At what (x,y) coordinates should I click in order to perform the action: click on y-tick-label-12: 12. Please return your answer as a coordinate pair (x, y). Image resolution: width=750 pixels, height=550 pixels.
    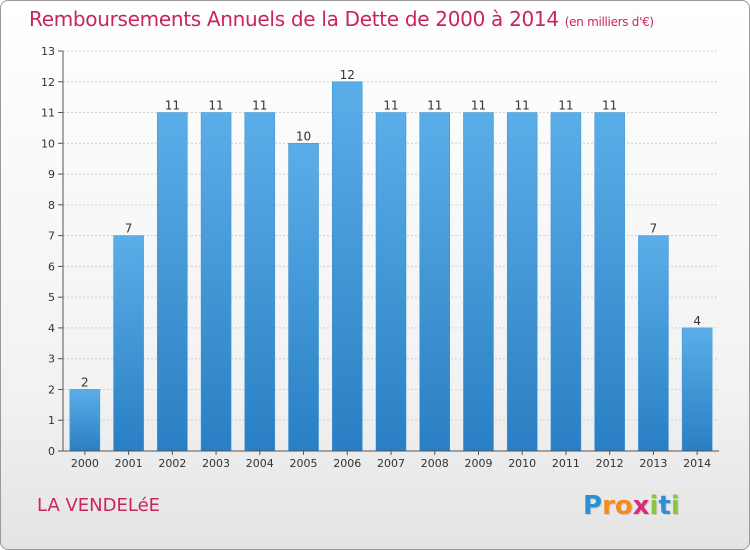
    Looking at the image, I should click on (48, 82).